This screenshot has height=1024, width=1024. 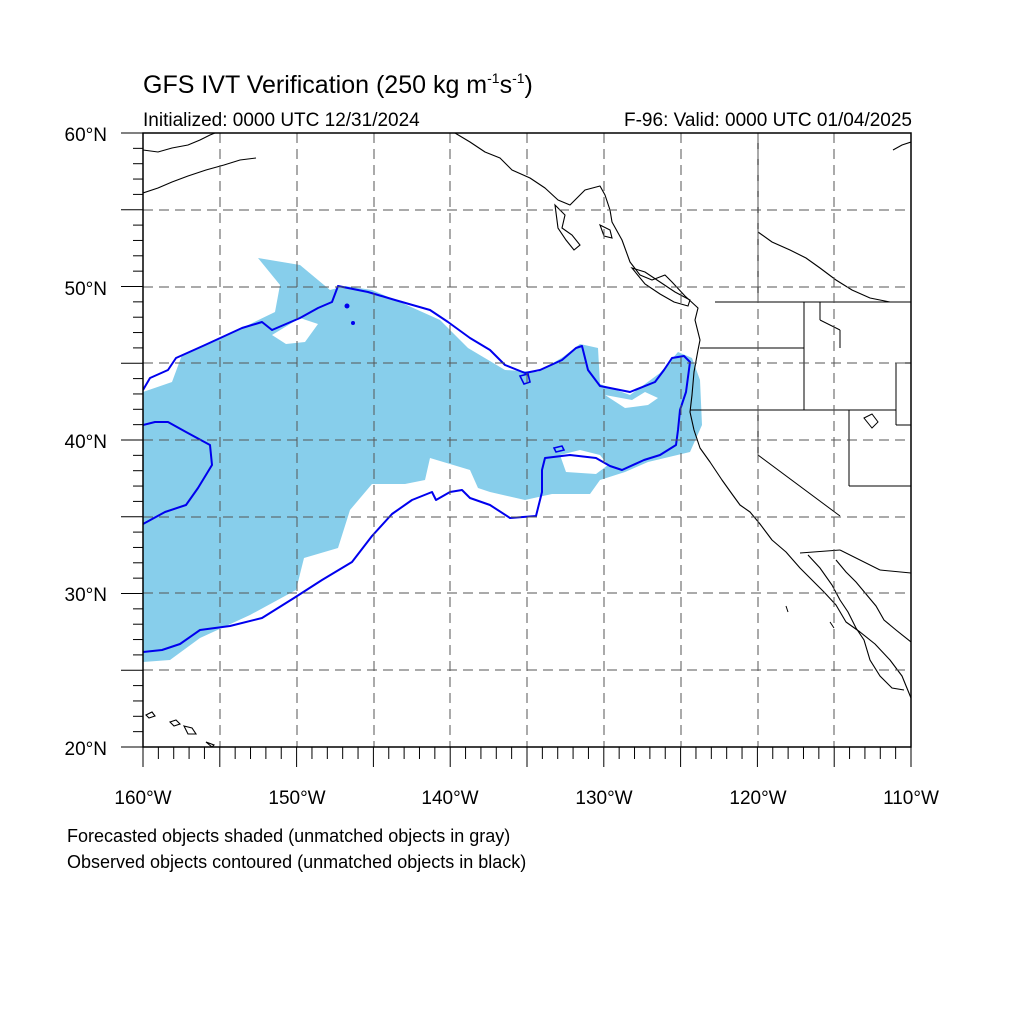 What do you see at coordinates (296, 798) in the screenshot?
I see `lon-label: 150°W` at bounding box center [296, 798].